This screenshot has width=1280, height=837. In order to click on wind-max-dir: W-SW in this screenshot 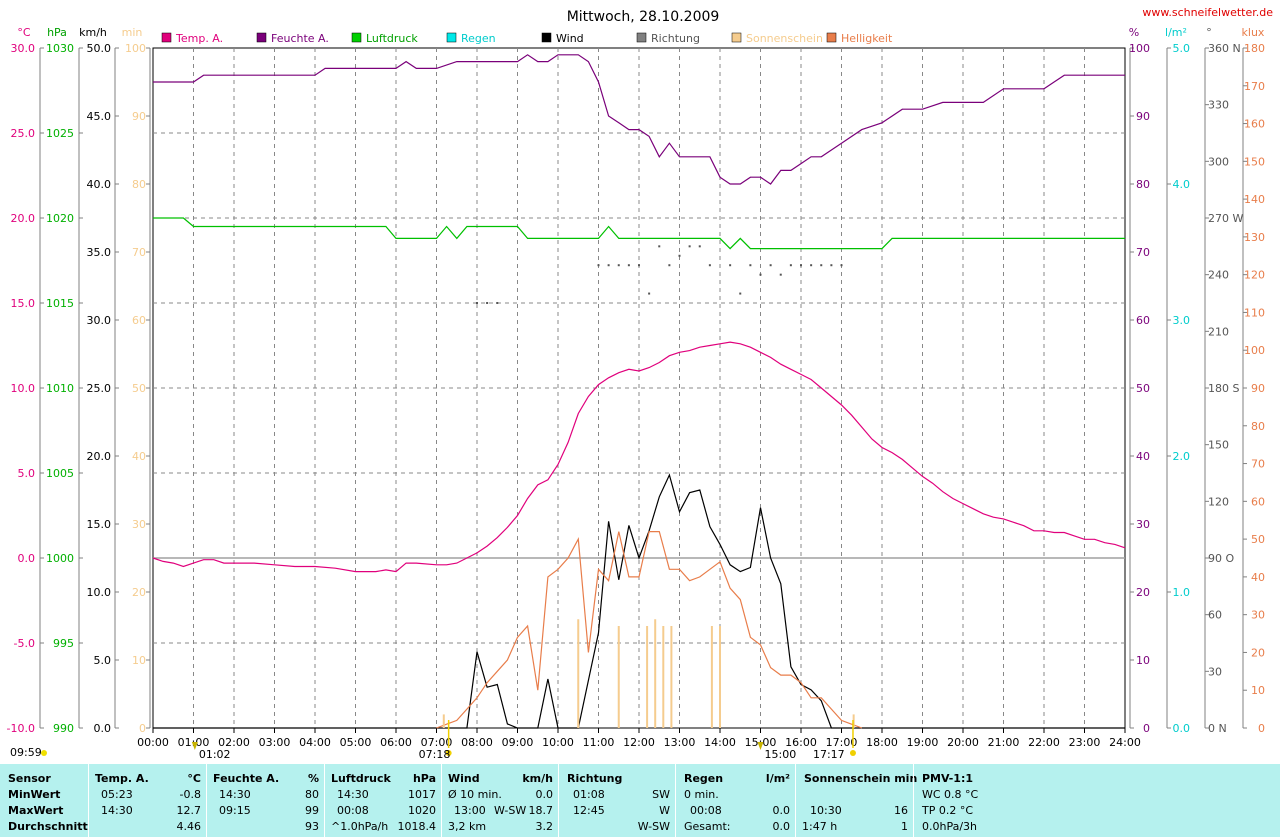, I will do `click(510, 810)`.